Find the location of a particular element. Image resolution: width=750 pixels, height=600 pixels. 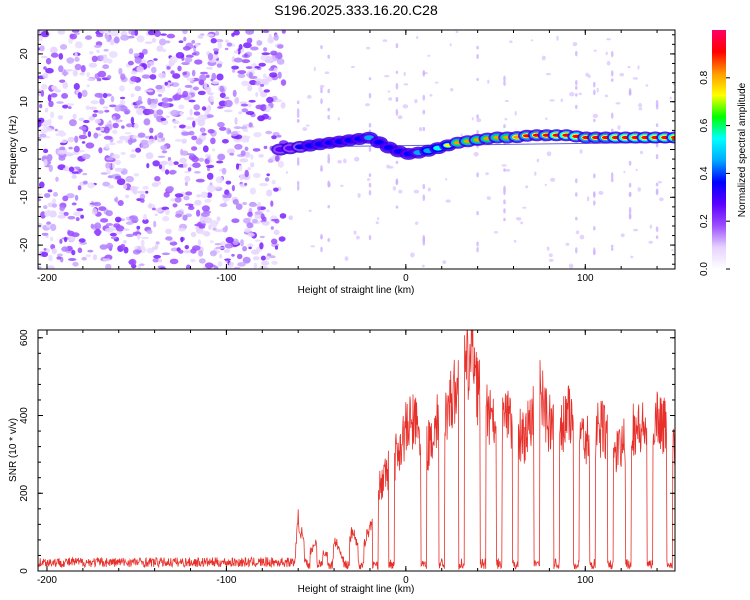

colorbar is located at coordinates (719, 149).